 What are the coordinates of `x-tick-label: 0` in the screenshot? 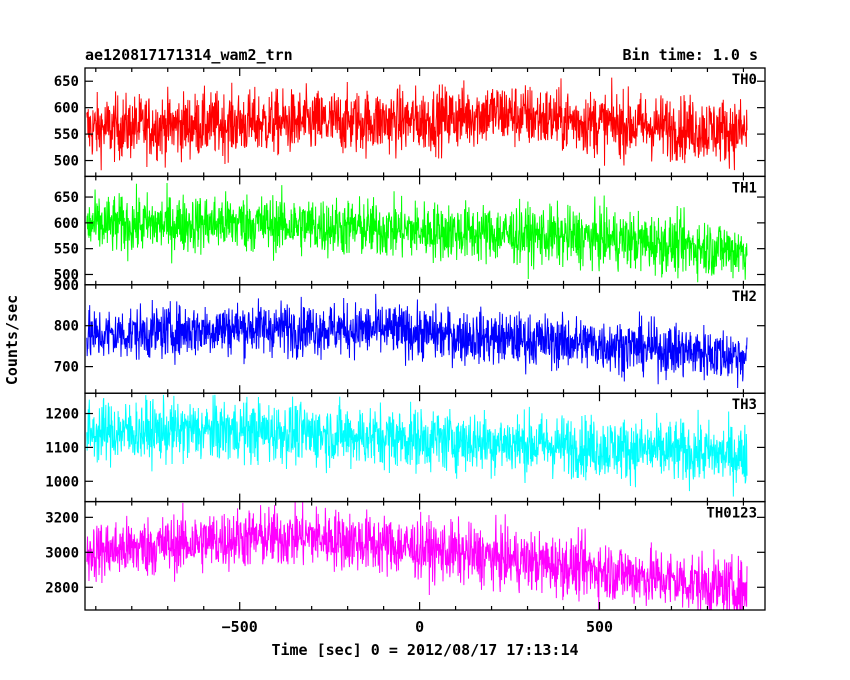 It's located at (419, 627).